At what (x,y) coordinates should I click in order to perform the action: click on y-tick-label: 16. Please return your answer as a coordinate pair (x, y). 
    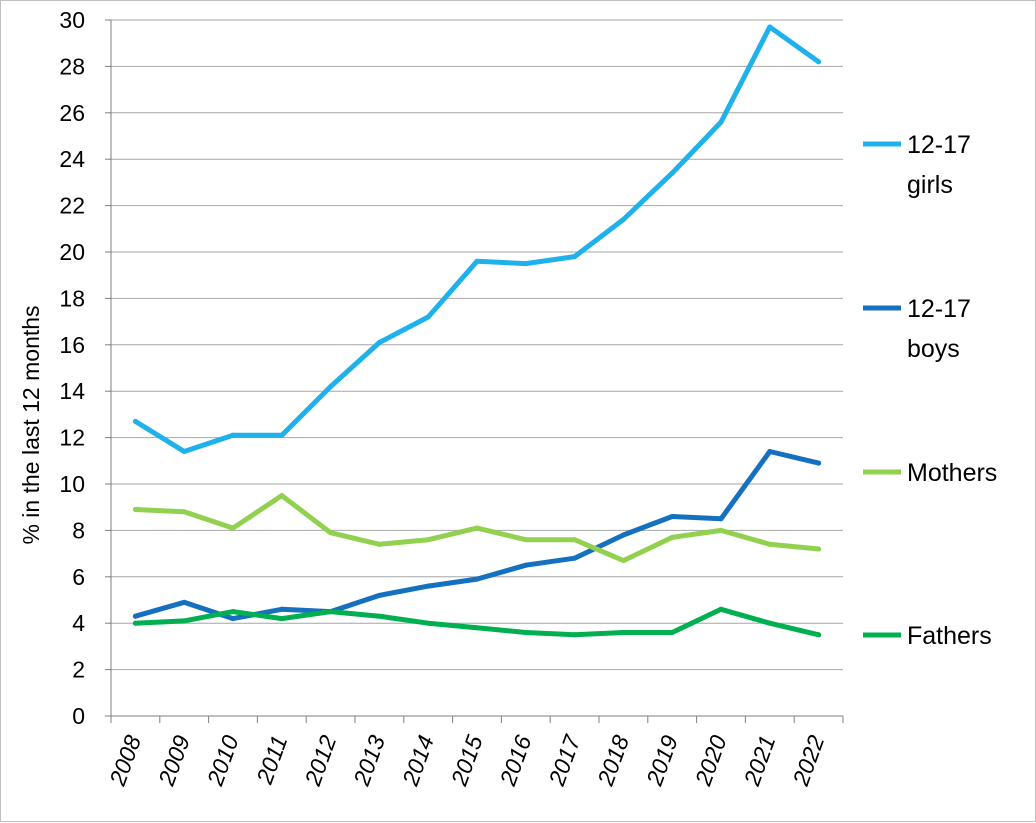
    Looking at the image, I should click on (72, 345).